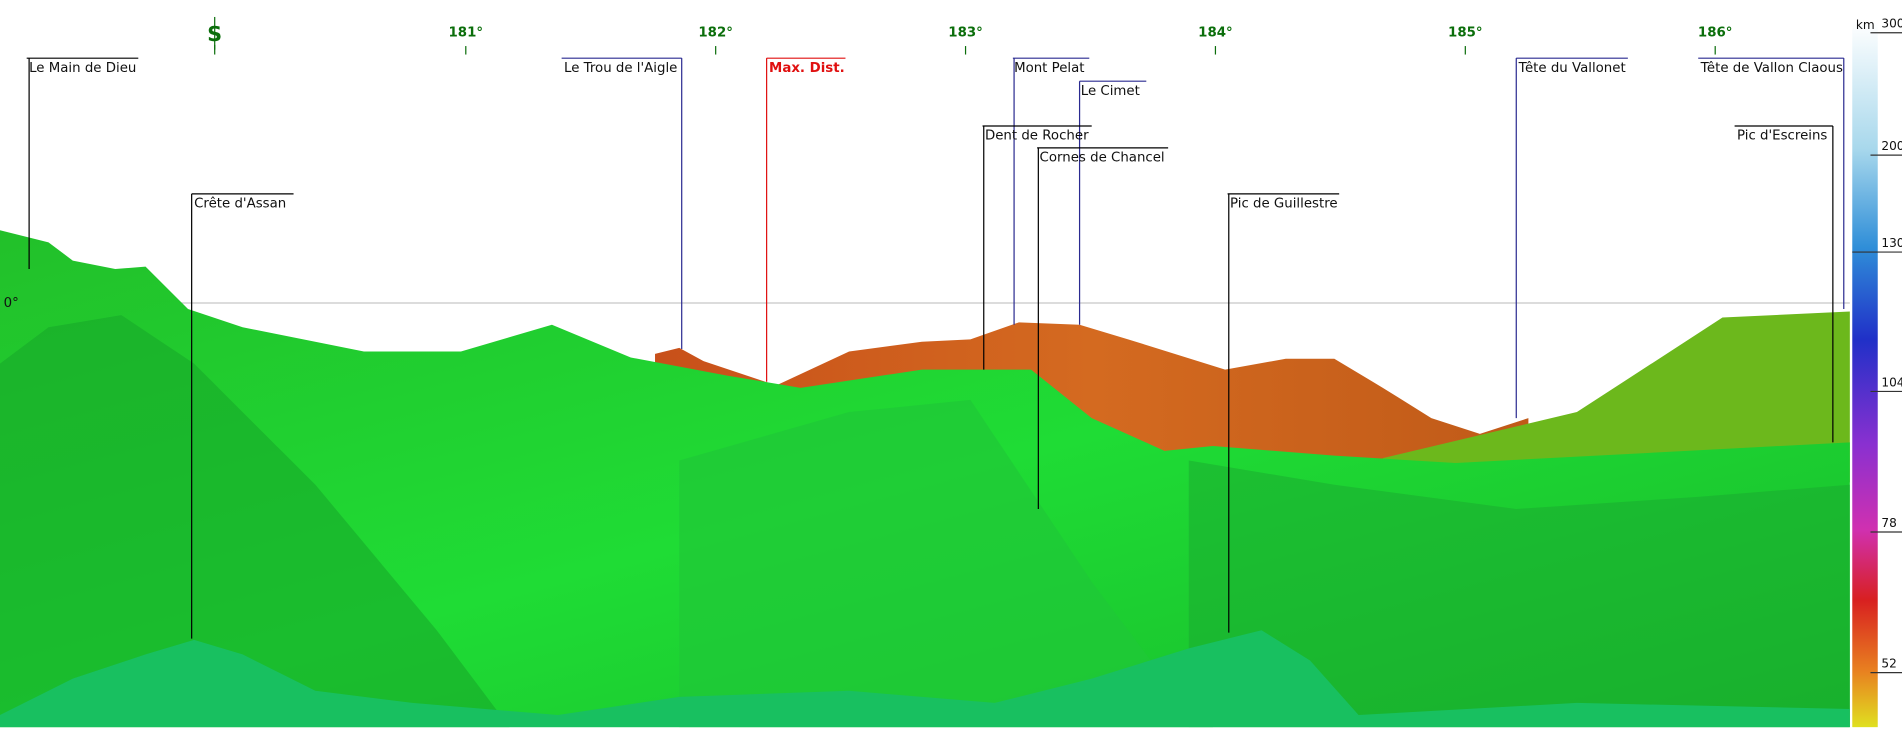  Describe the element at coordinates (1215, 33) in the screenshot. I see `compass-label: 184°` at that location.